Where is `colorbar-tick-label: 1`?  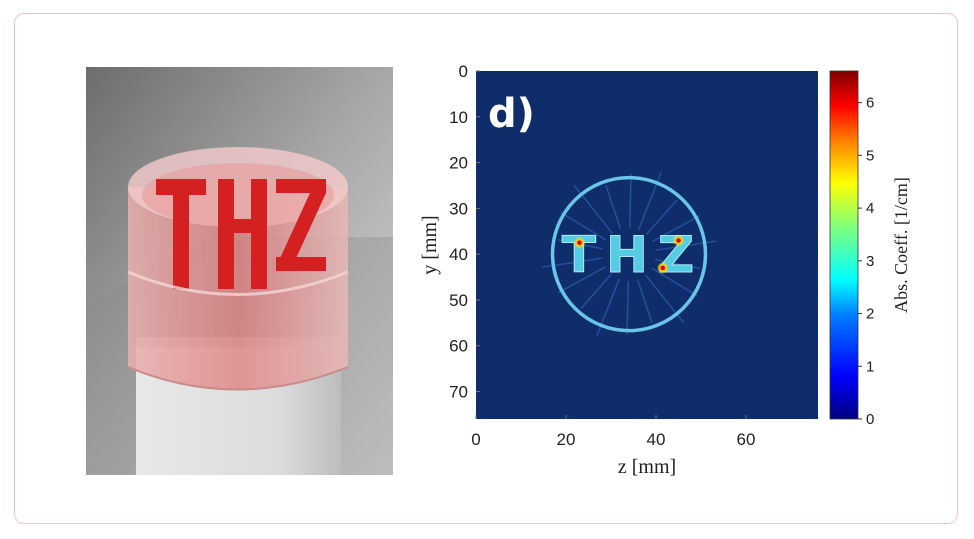
colorbar-tick-label: 1 is located at coordinates (870, 366).